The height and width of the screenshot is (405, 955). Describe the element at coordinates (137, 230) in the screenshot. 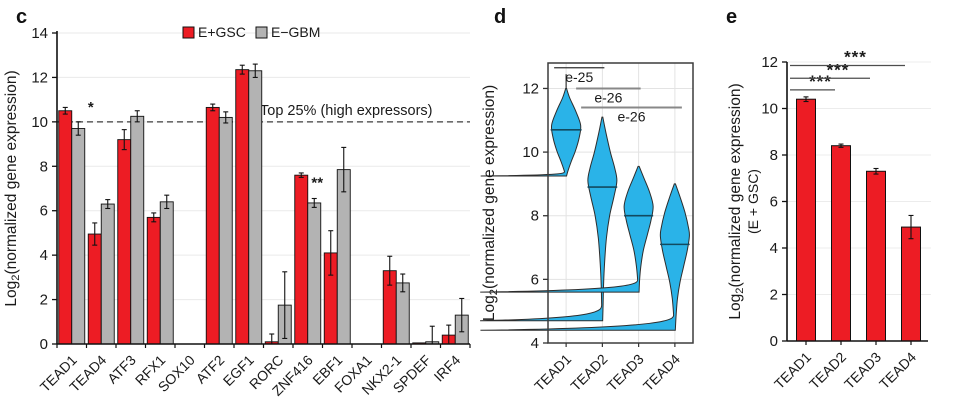

I see `bar-ATF3-E−GBM` at that location.